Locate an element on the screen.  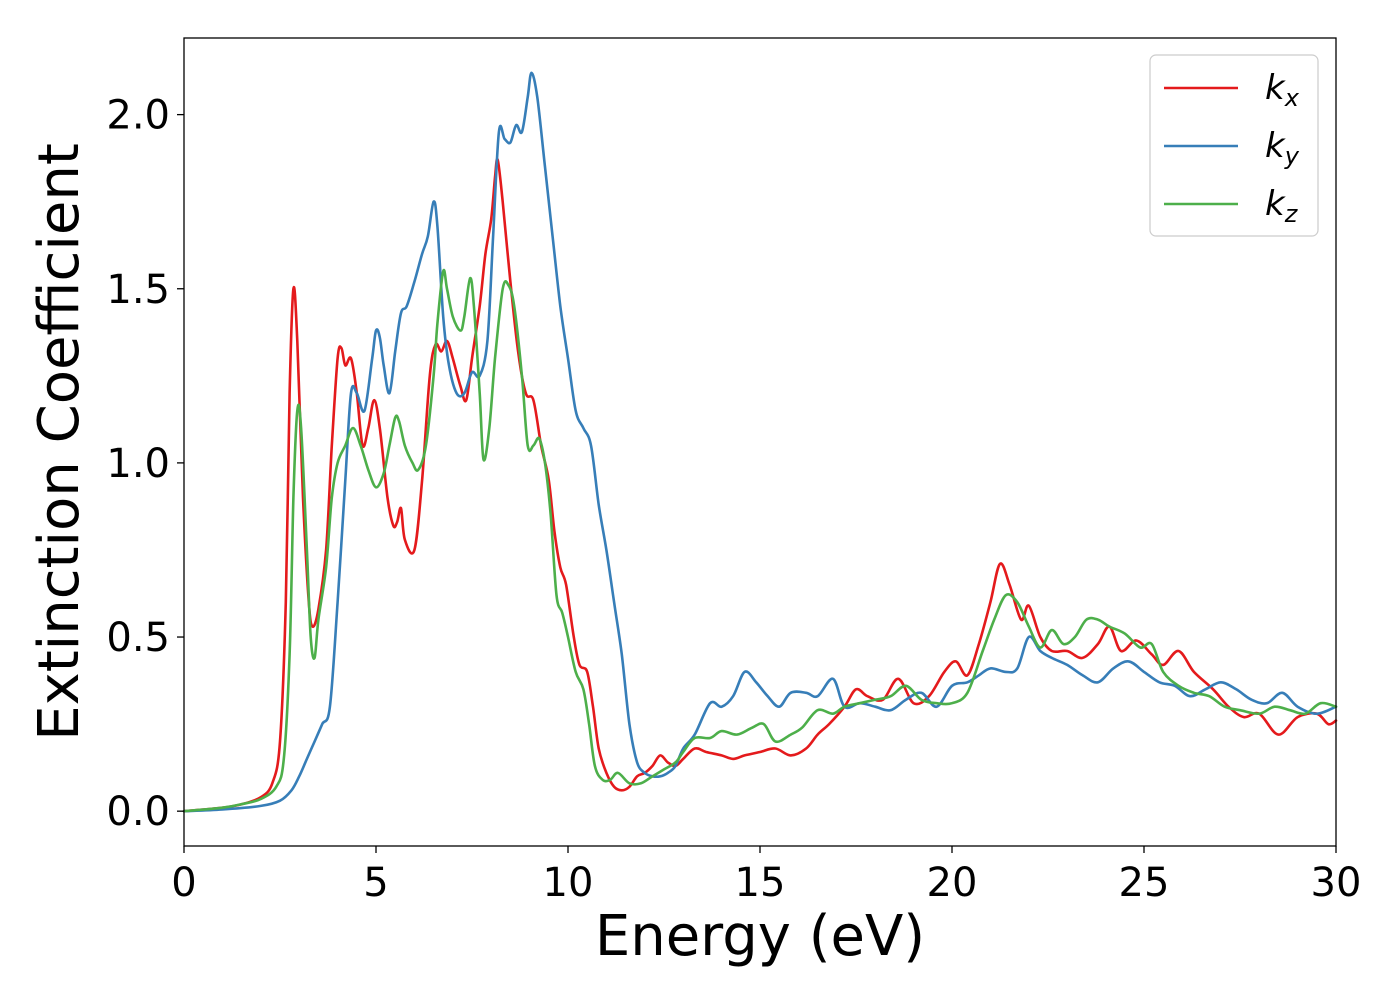
x-axis-ticks: 0 5 10 15 20 25 30 is located at coordinates (766, 876).